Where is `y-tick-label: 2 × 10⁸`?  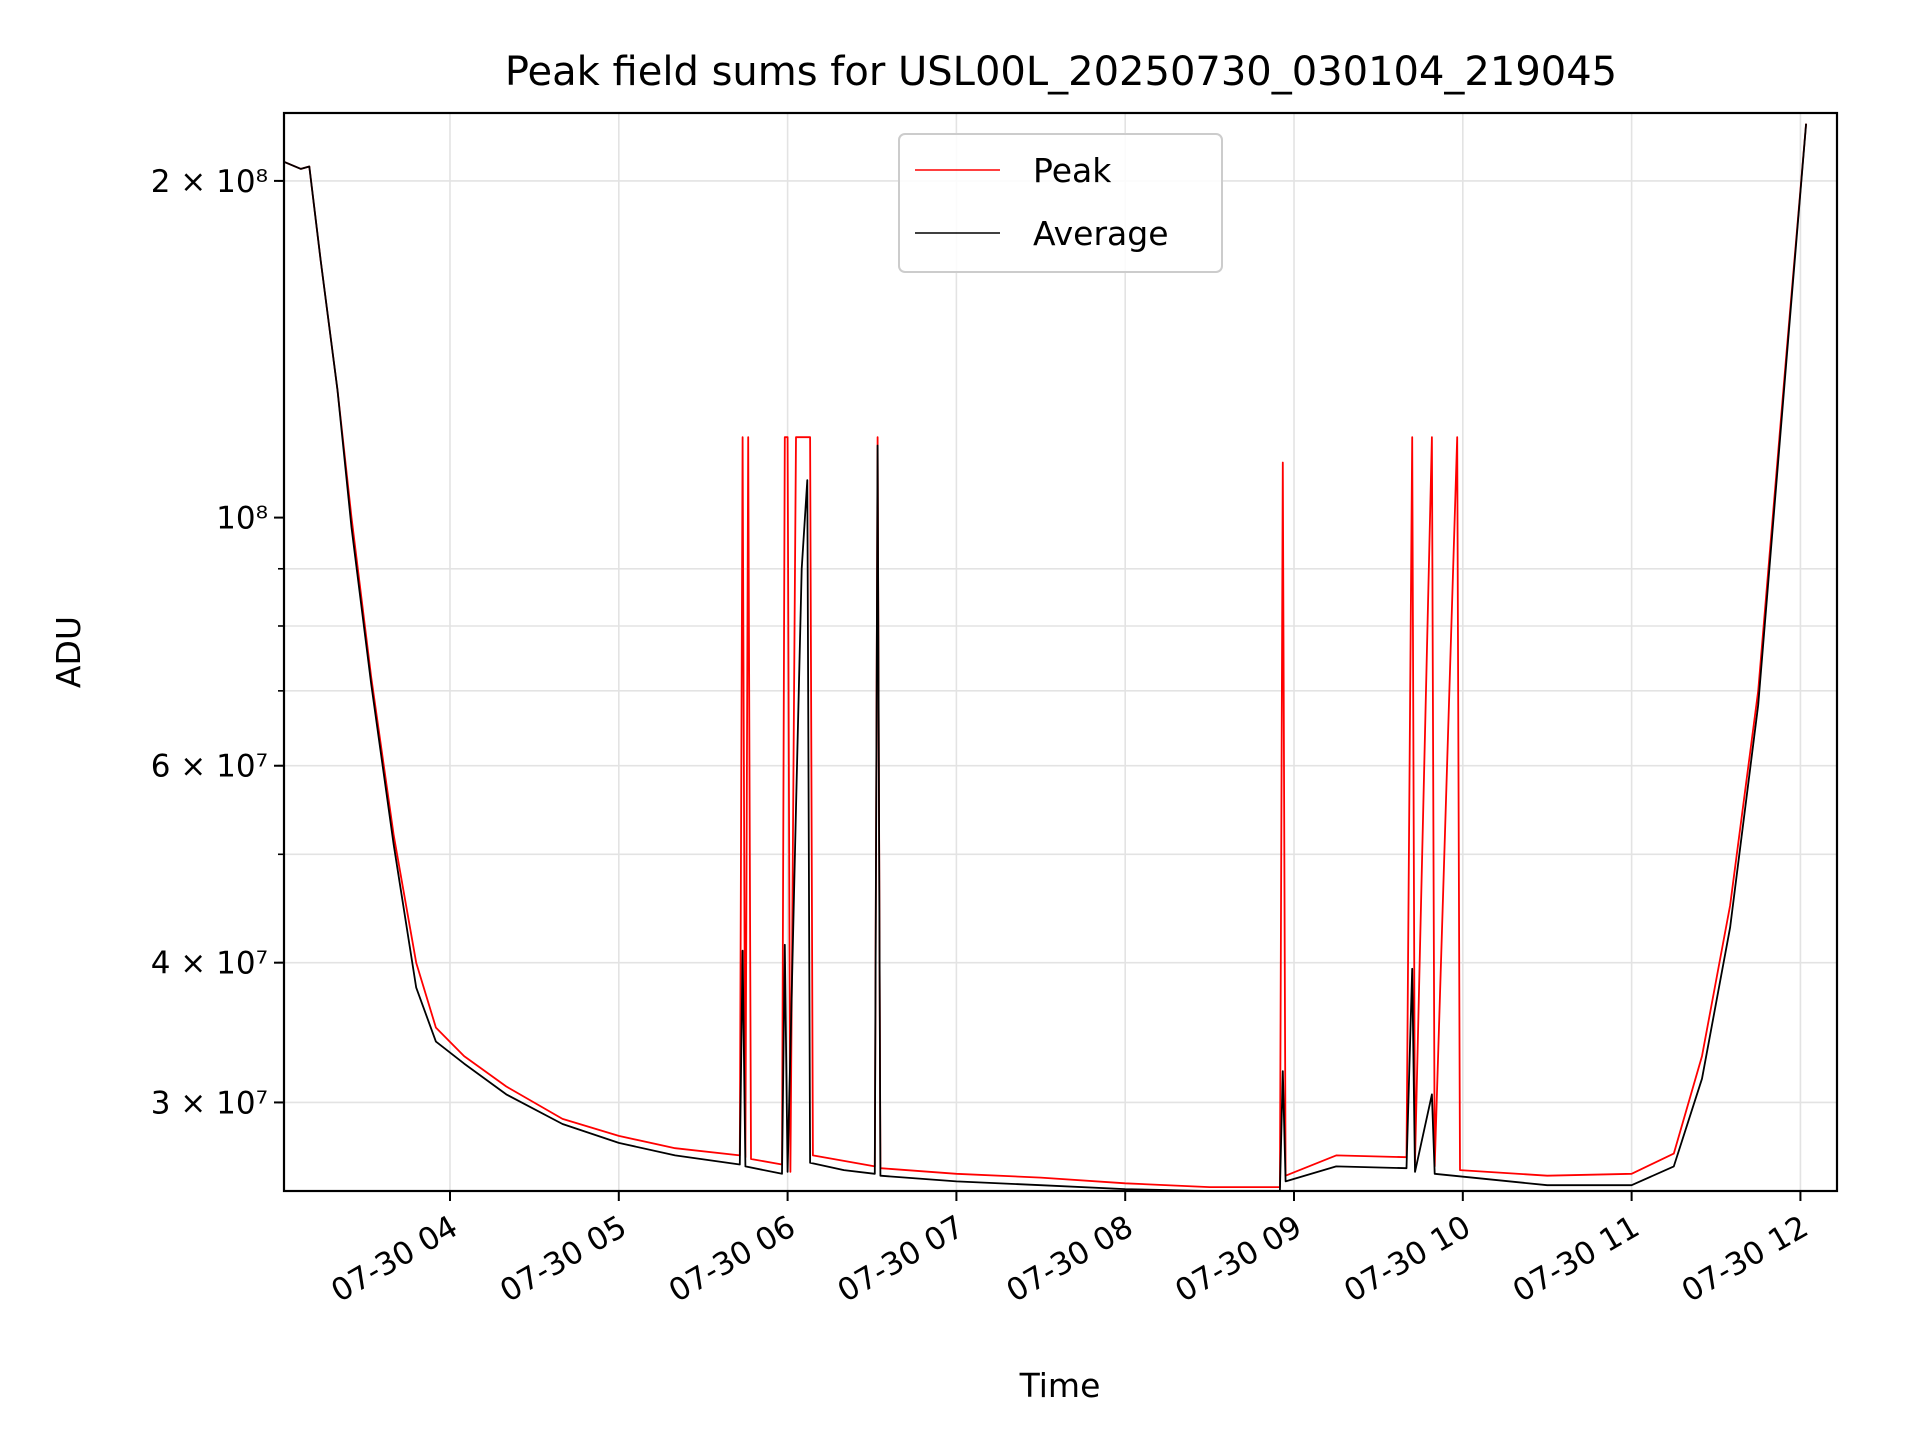 y-tick-label: 2 × 10⁸ is located at coordinates (209, 182).